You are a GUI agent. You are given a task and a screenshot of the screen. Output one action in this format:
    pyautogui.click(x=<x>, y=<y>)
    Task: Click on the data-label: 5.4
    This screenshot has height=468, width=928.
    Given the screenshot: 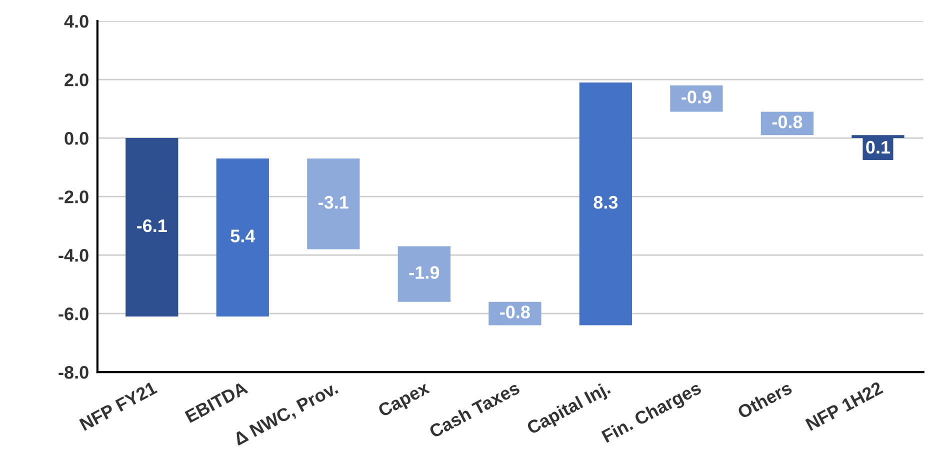 What is the action you would take?
    pyautogui.click(x=243, y=236)
    